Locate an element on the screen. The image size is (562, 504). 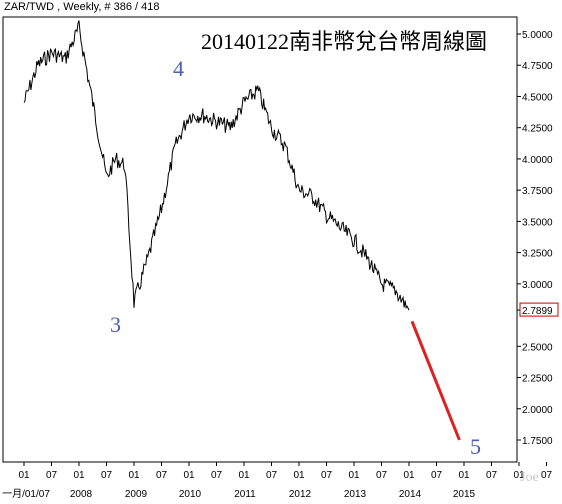
last-price-label: 2.7899 is located at coordinates (537, 311).